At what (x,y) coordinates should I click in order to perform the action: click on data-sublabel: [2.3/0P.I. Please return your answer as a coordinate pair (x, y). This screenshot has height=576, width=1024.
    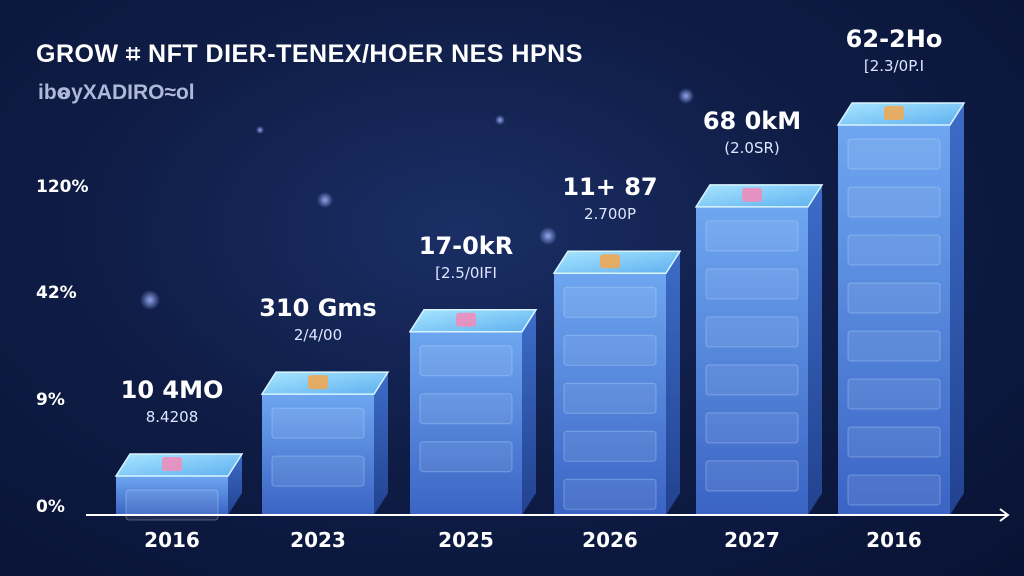
    Looking at the image, I should click on (894, 66).